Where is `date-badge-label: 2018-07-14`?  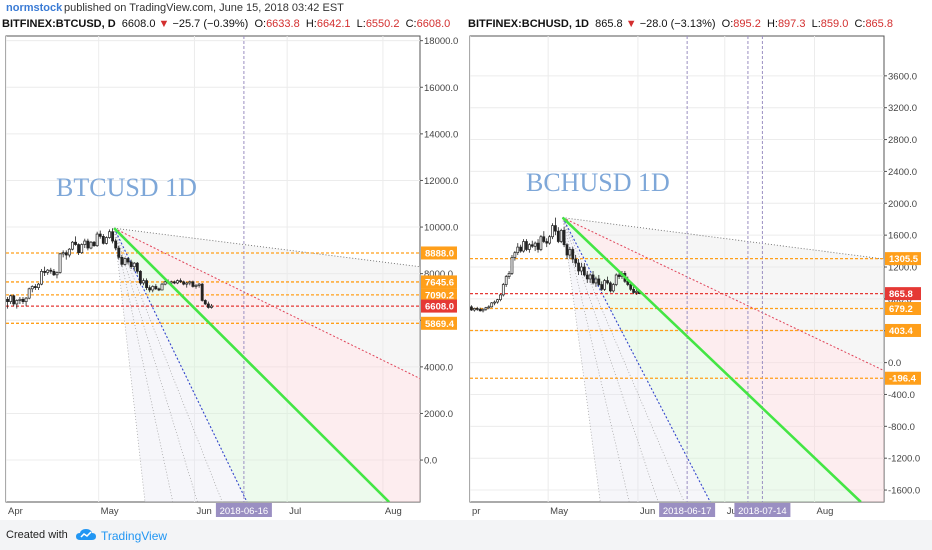 date-badge-label: 2018-07-14 is located at coordinates (762, 511).